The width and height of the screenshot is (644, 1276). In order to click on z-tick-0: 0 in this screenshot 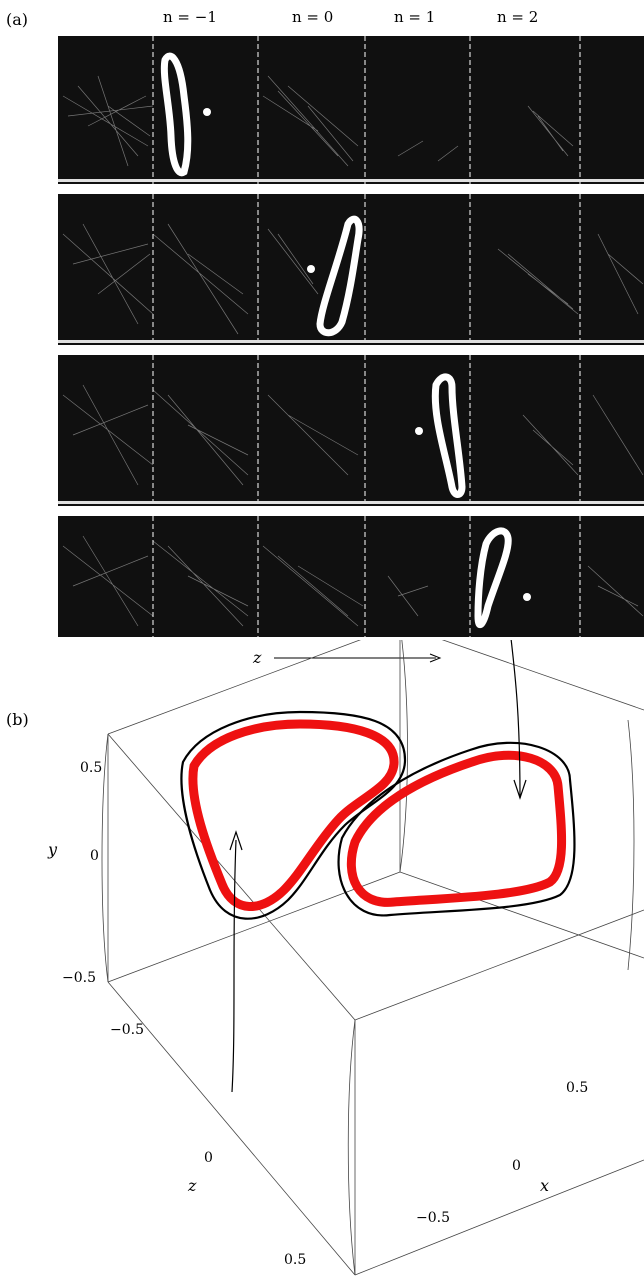, I will do `click(208, 1158)`.